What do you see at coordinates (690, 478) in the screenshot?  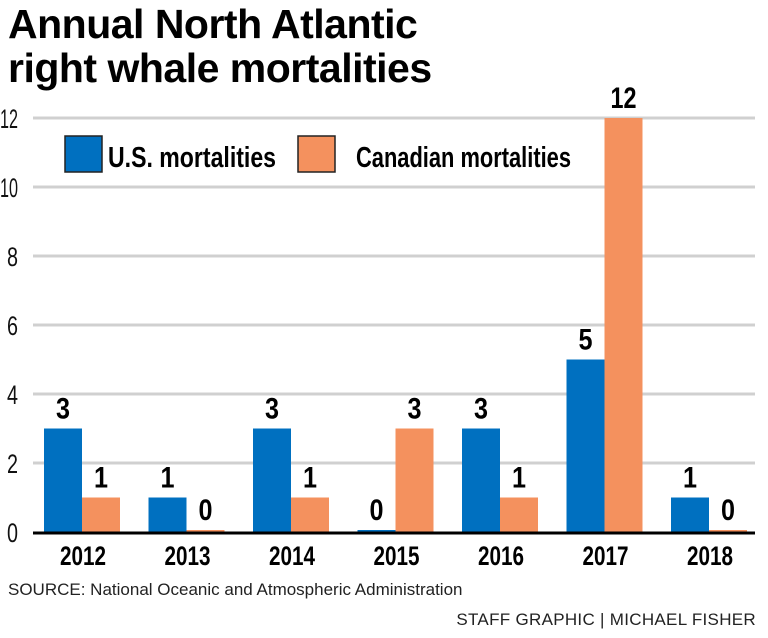 I see `data-label-us-2018: 1` at bounding box center [690, 478].